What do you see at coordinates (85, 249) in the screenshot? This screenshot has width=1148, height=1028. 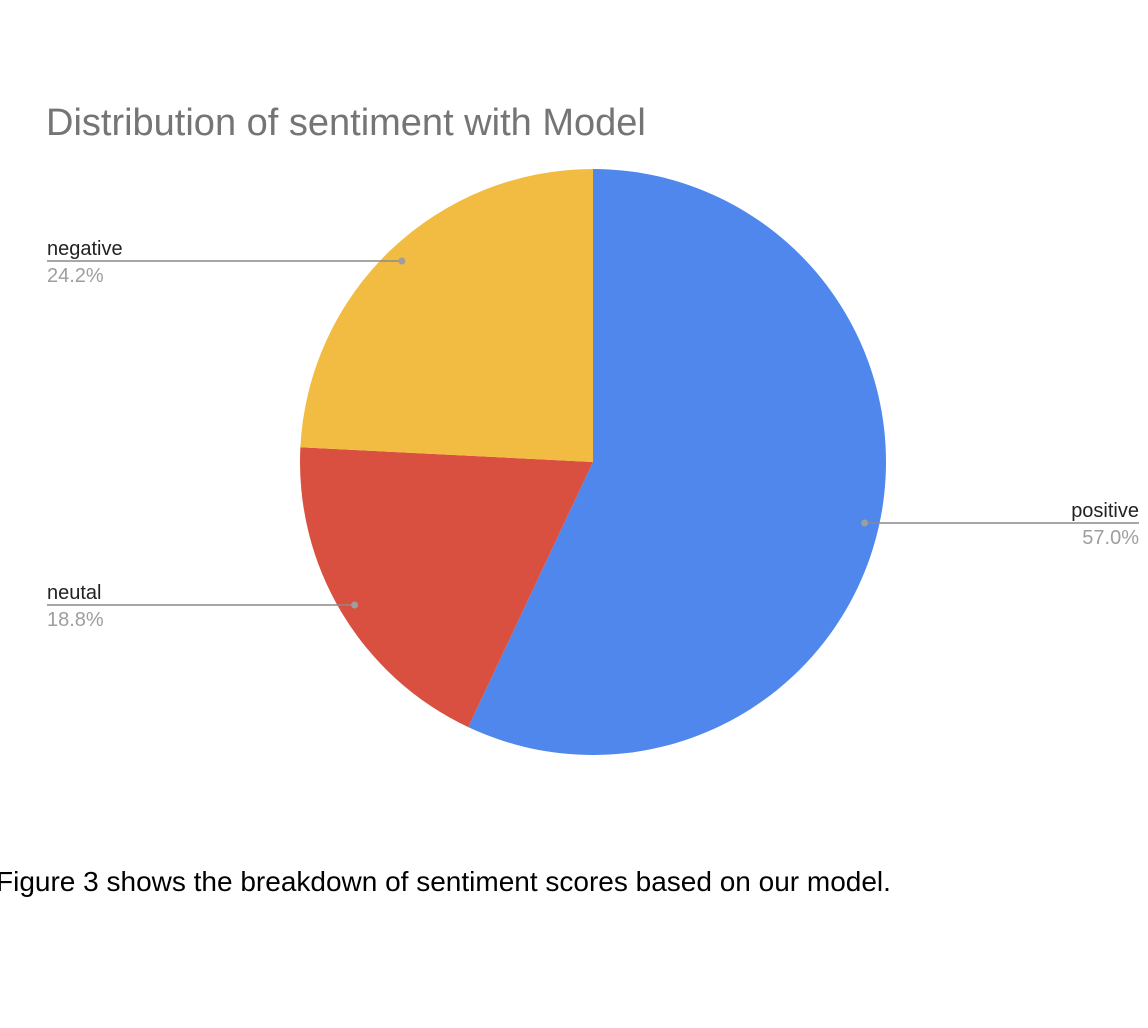 I see `slice-label-negative: negative` at bounding box center [85, 249].